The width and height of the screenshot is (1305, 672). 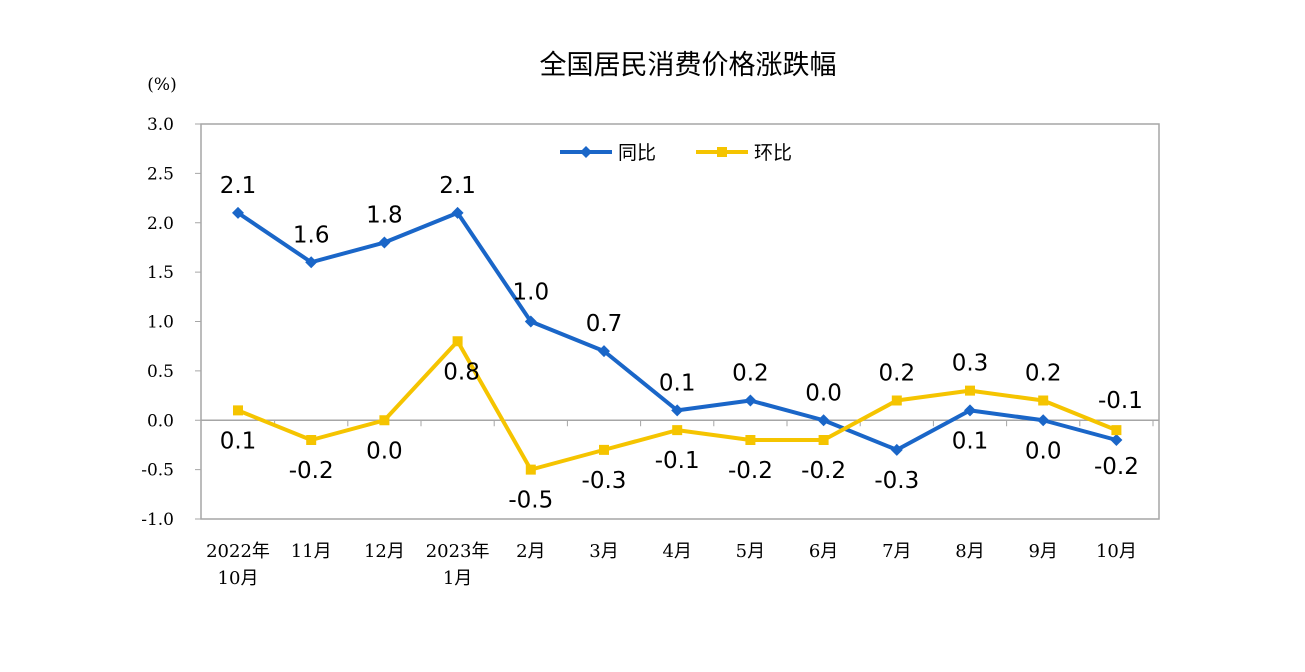 What do you see at coordinates (637, 153) in the screenshot?
I see `legend-label-blue: 同比` at bounding box center [637, 153].